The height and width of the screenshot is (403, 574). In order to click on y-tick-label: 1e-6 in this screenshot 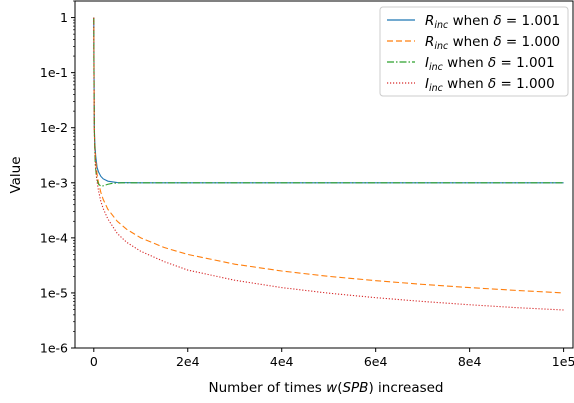, I will do `click(54, 348)`.